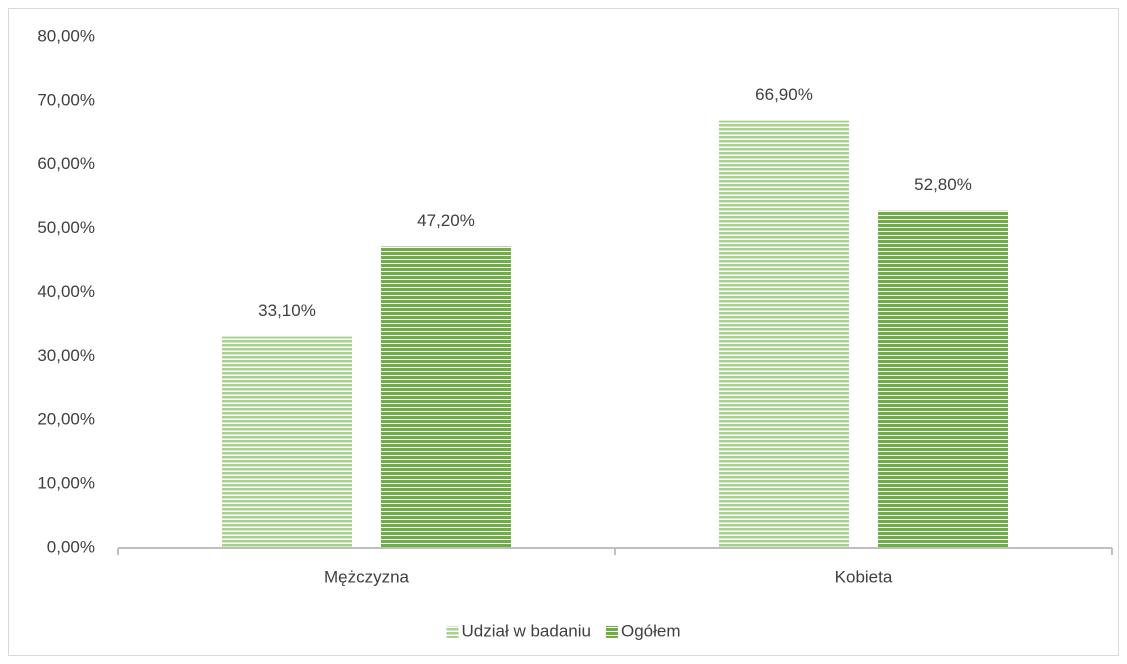 The height and width of the screenshot is (664, 1127). Describe the element at coordinates (446, 220) in the screenshot. I see `data-label: 47,20%` at that location.